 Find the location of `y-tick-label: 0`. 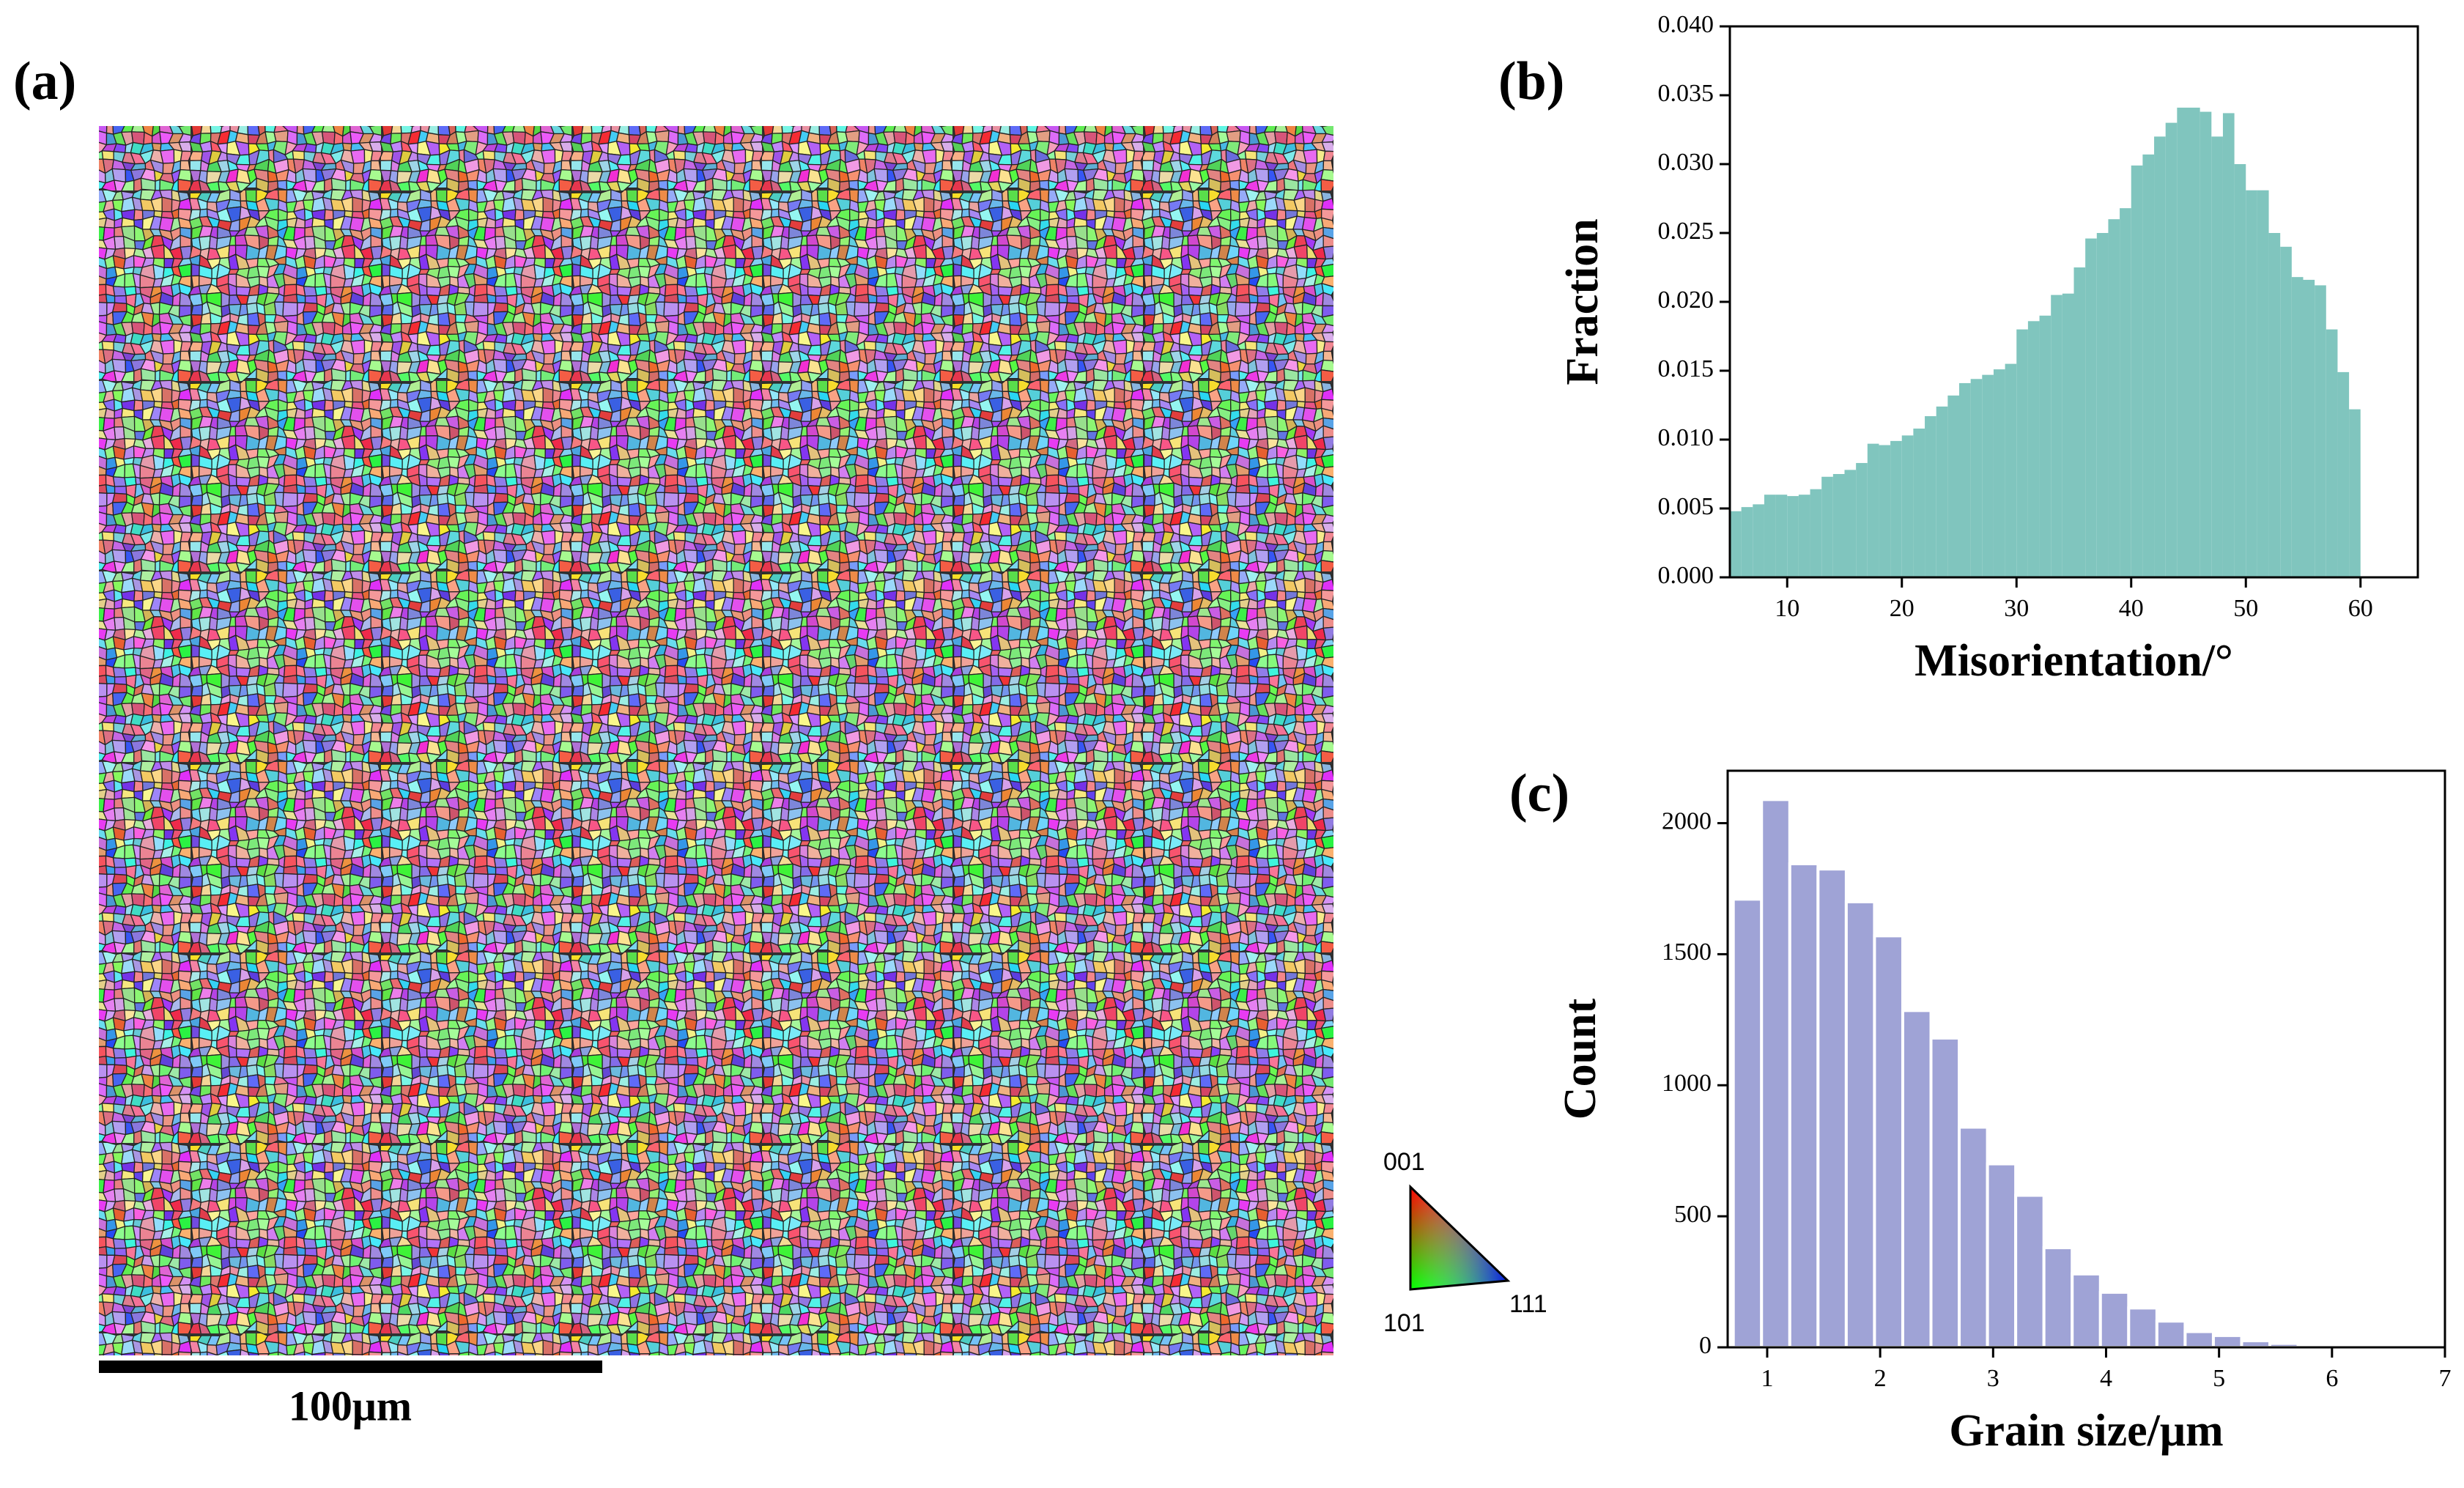

y-tick-label: 0 is located at coordinates (1705, 1345).